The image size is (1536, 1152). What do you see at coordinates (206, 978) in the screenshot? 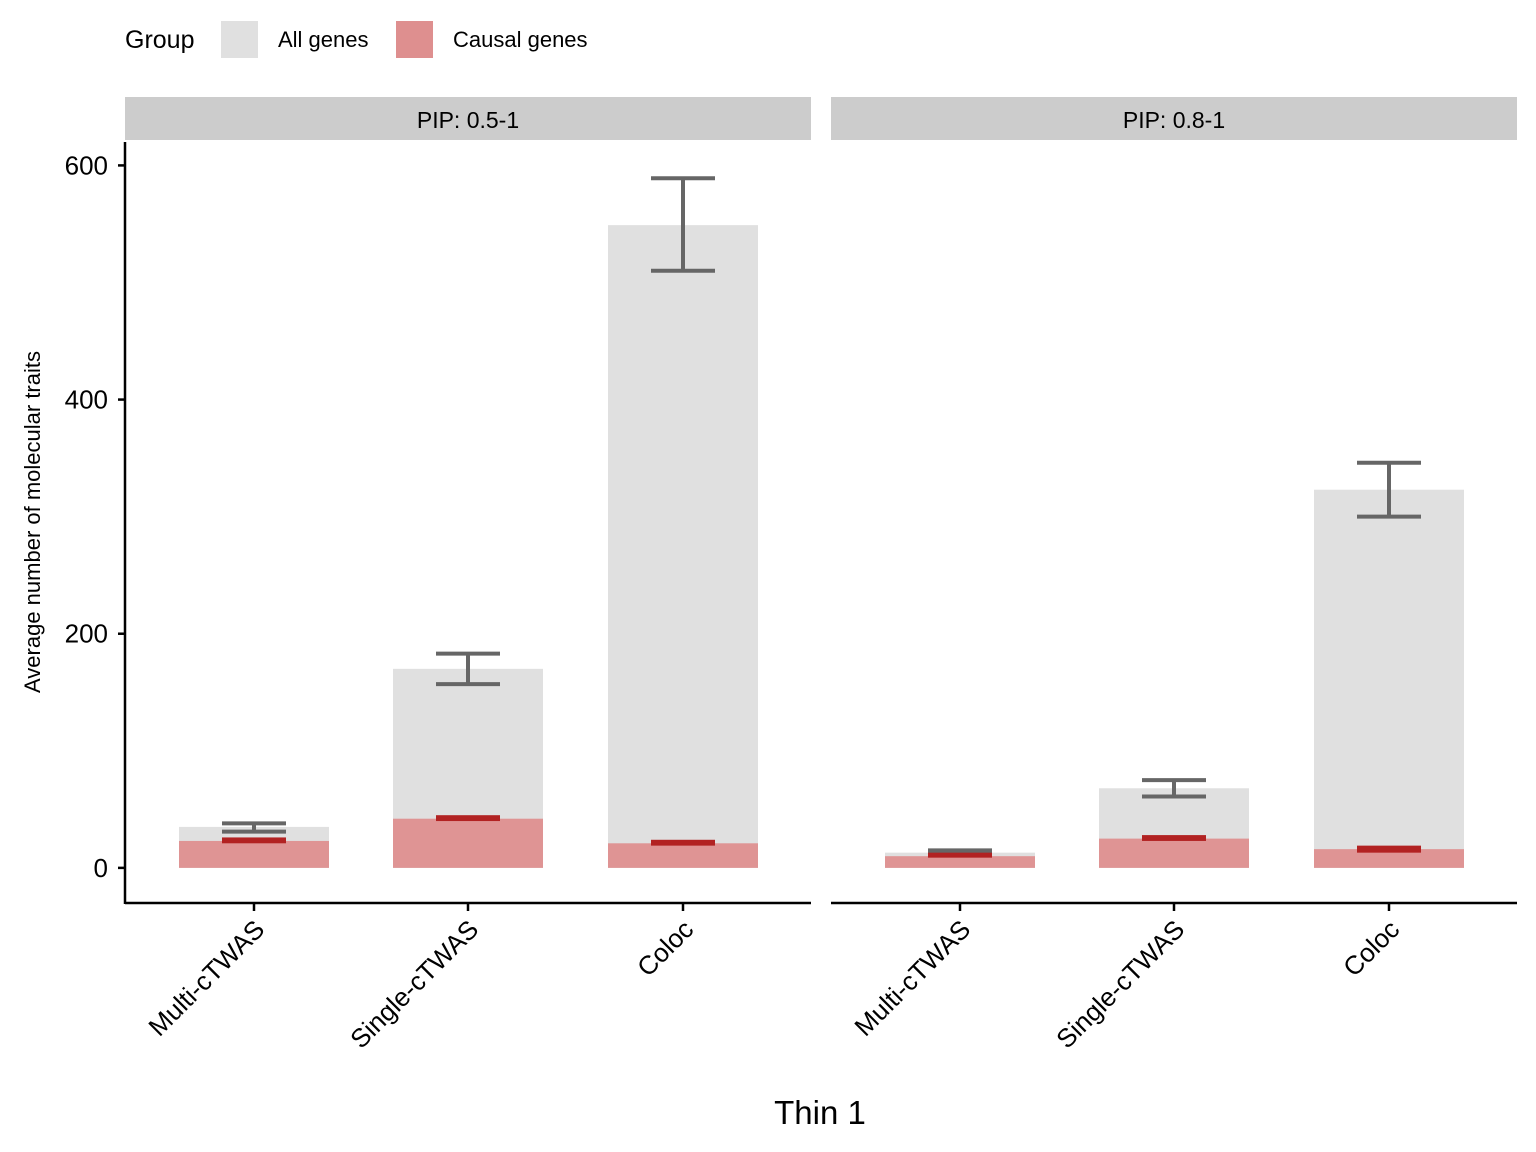
I see `x-tick-label-multi-ctwas-panel-1: Multi-cTWAS` at bounding box center [206, 978].